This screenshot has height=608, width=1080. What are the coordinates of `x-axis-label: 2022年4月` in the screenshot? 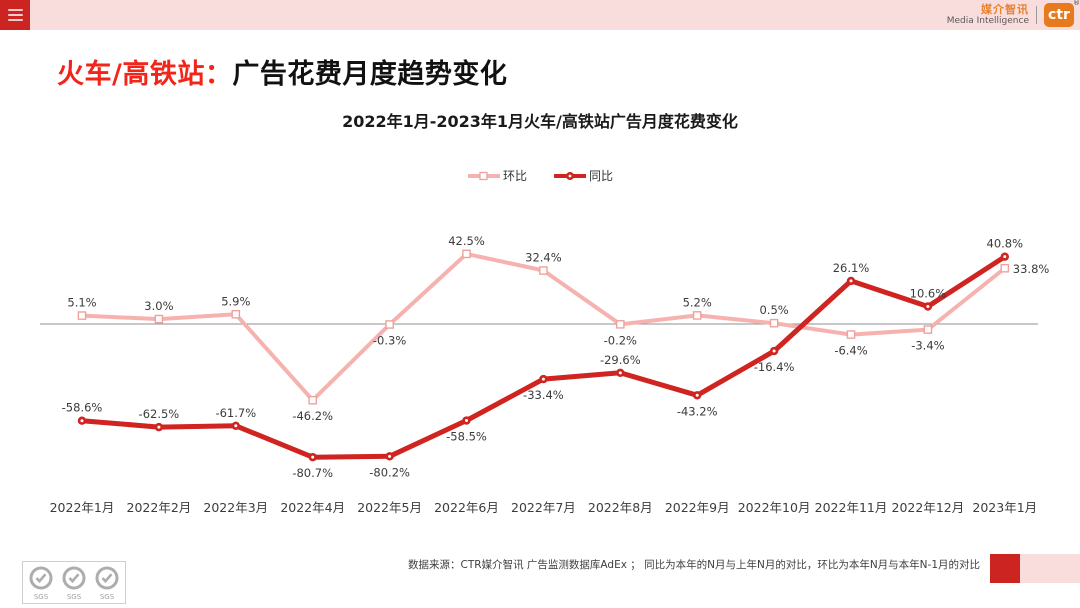 It's located at (312, 507).